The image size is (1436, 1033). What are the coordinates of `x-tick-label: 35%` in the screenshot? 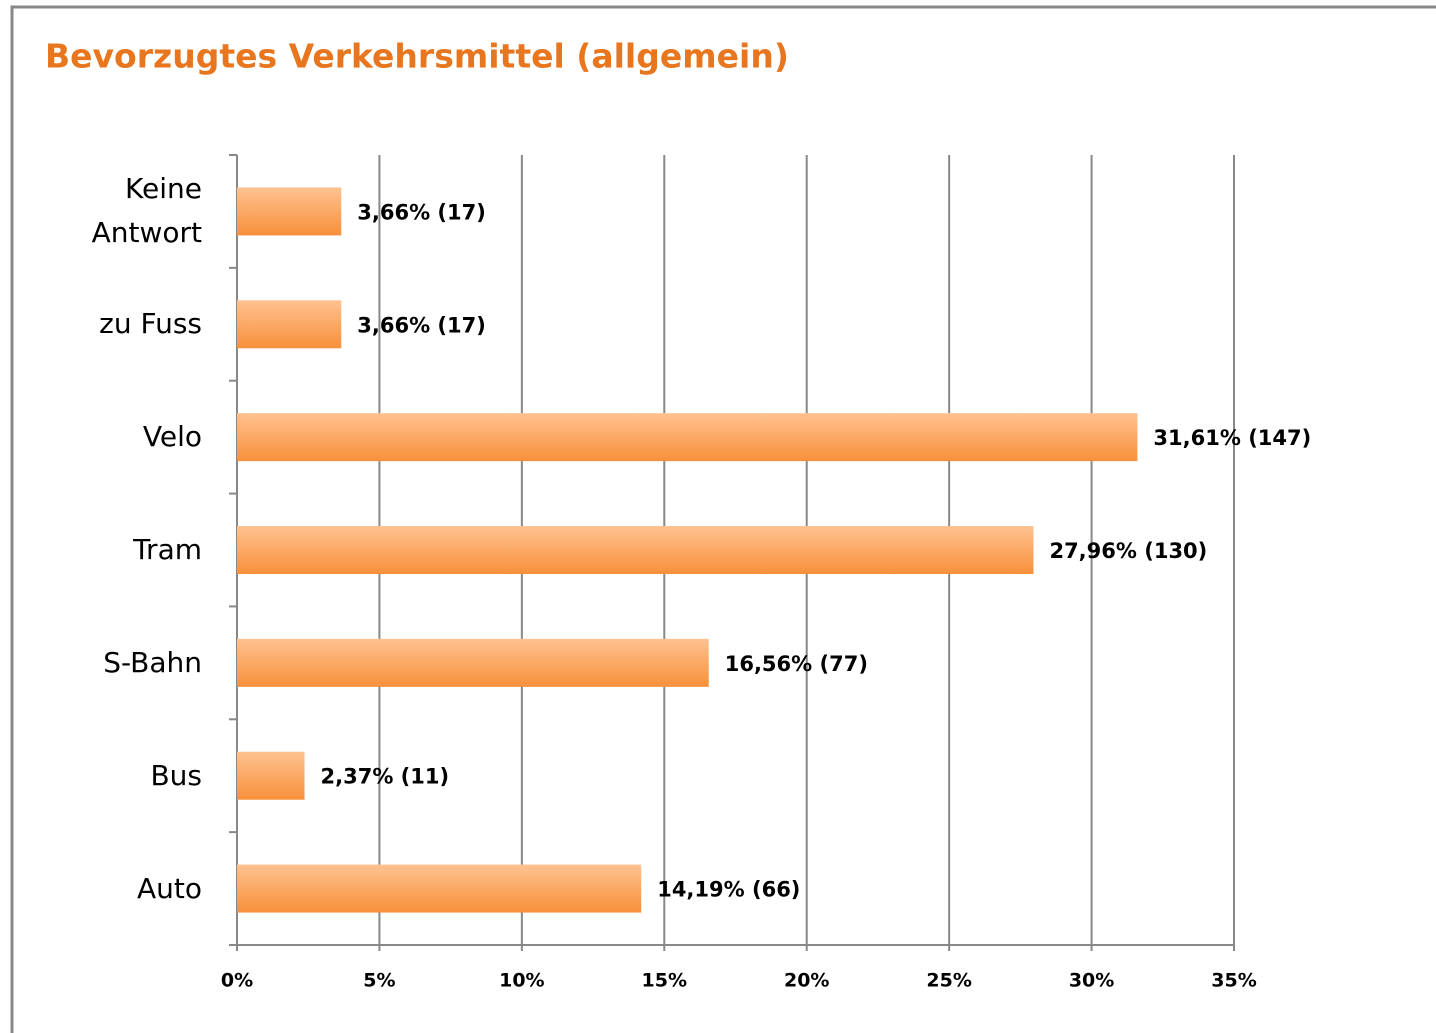 It's located at (1233, 981).